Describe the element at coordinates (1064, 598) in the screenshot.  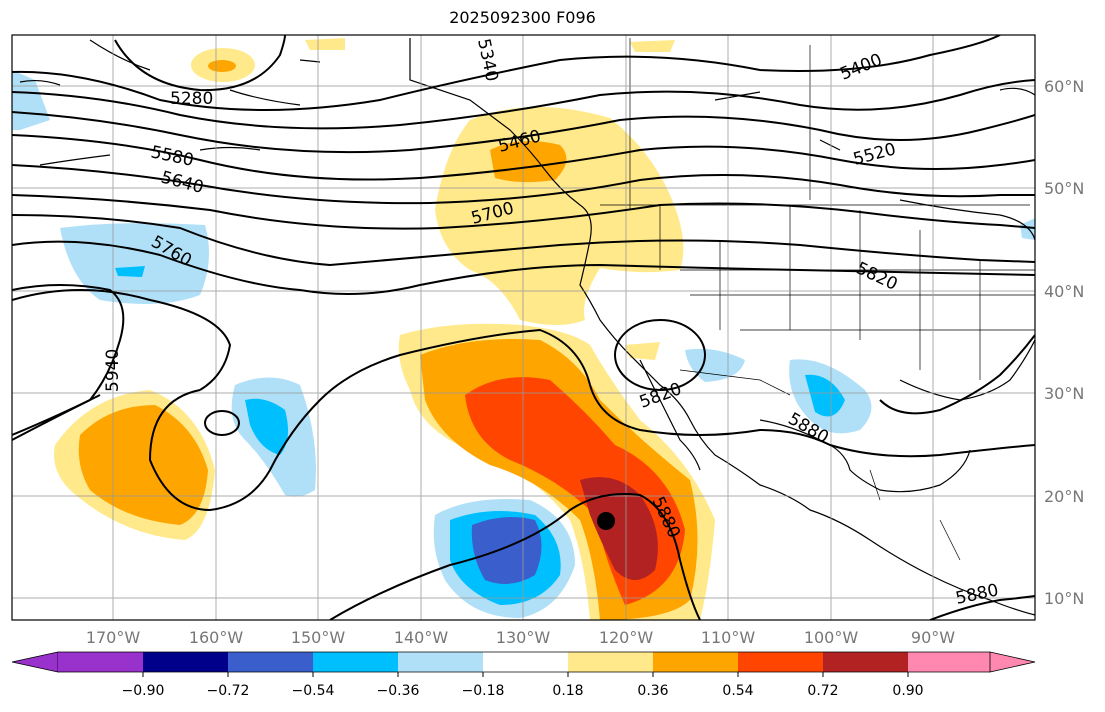
I see `lat-tick: 10°N` at that location.